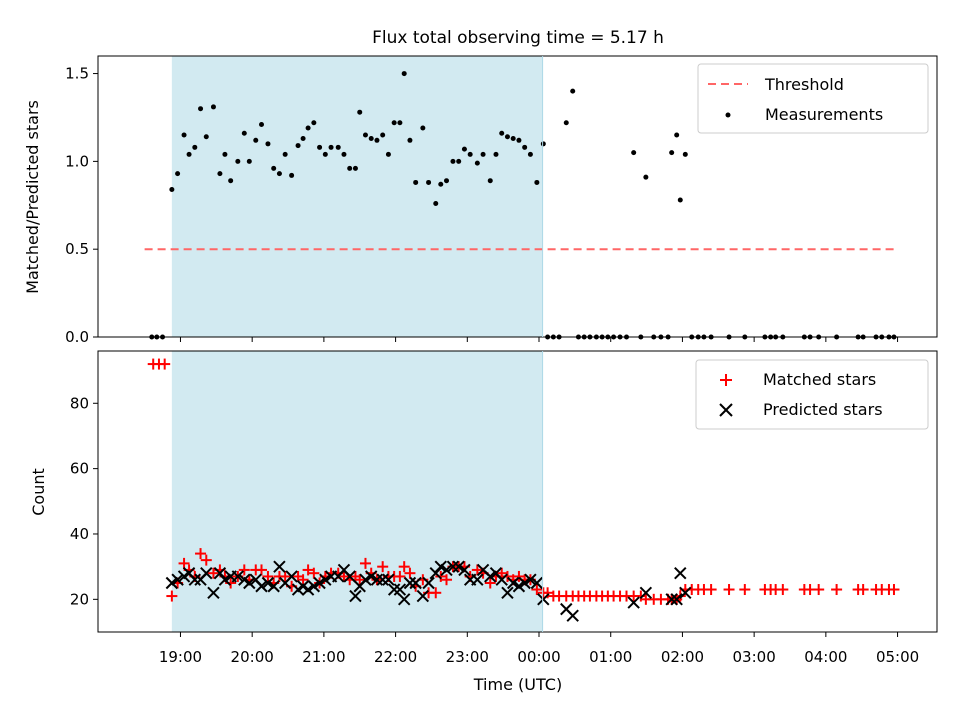  What do you see at coordinates (610, 657) in the screenshot?
I see `x-tick-label: 01:00` at bounding box center [610, 657].